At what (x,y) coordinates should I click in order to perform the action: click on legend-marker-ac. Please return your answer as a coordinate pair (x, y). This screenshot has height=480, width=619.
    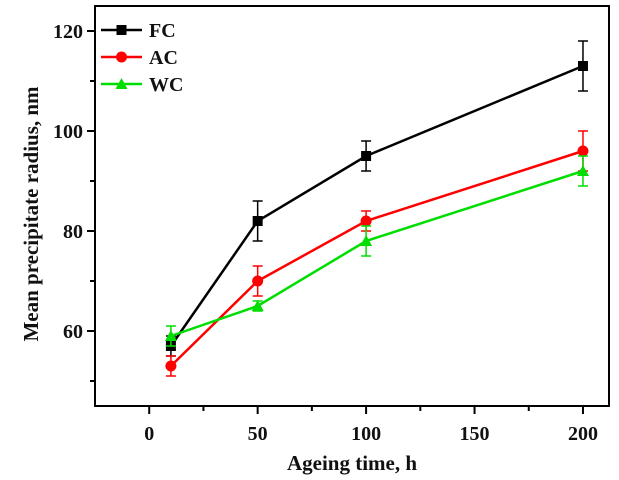
    Looking at the image, I should click on (121, 57).